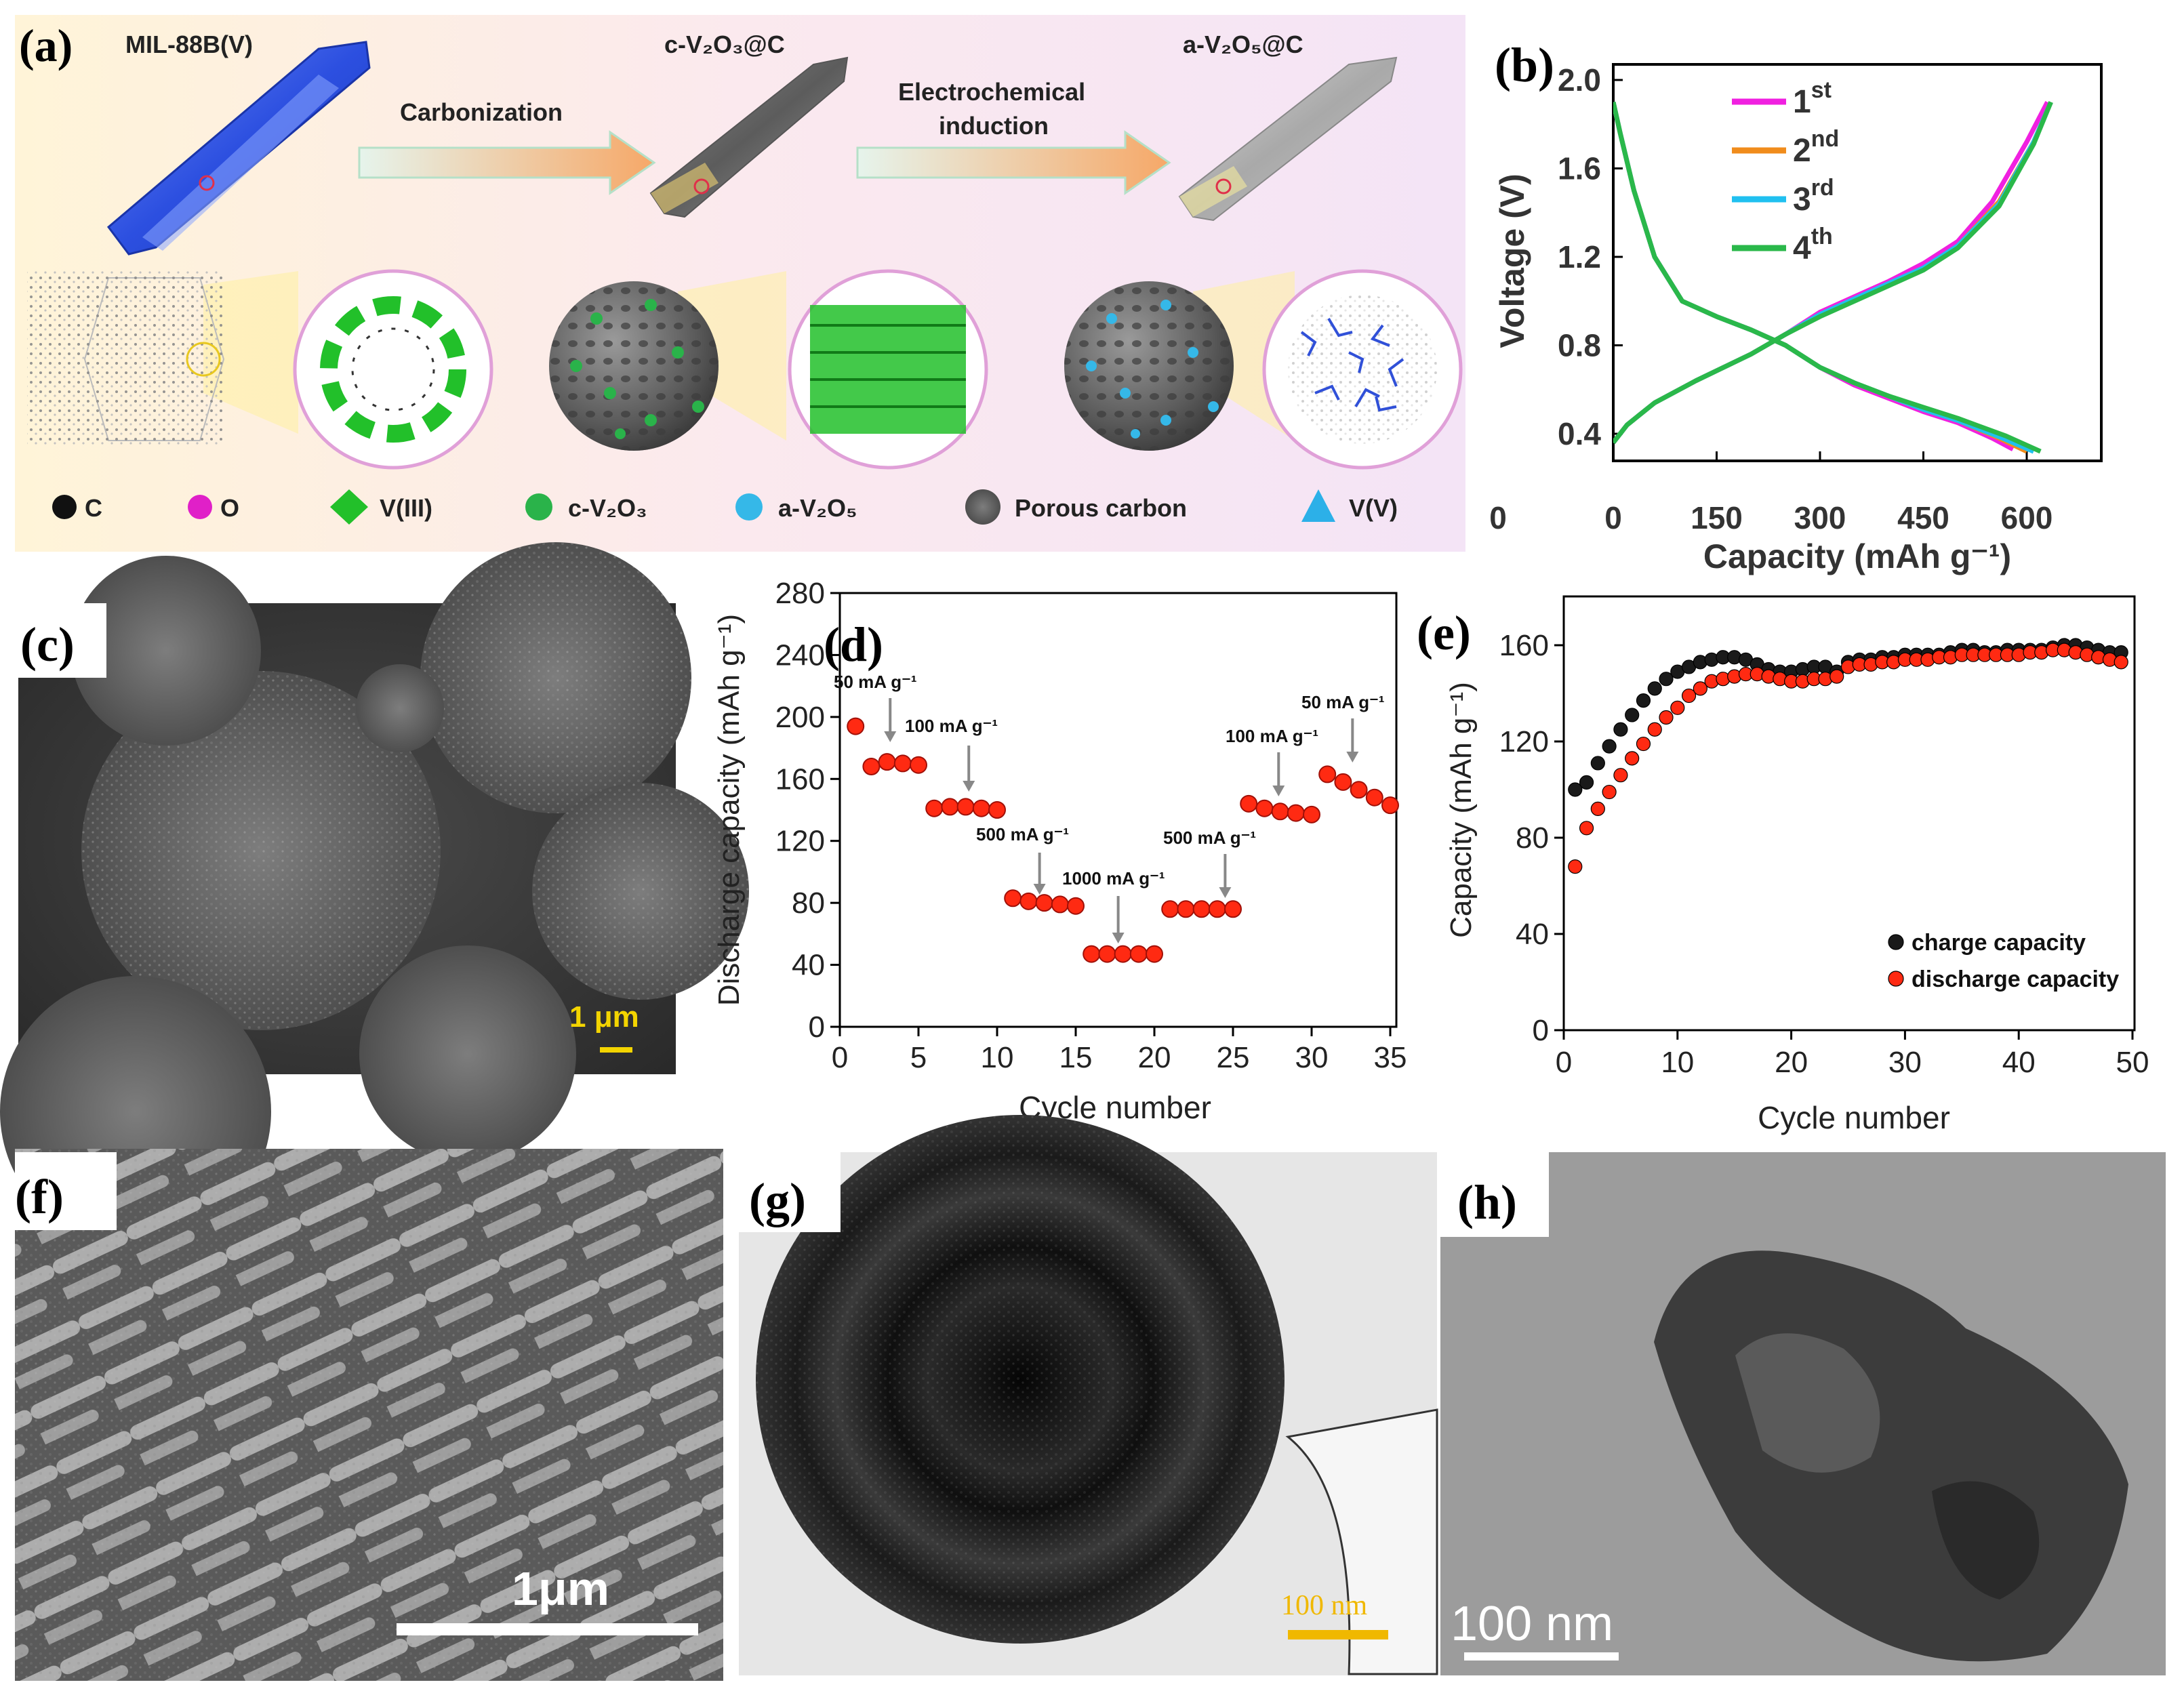 The height and width of the screenshot is (1691, 2184). I want to click on b-x-axis-title: Capacity (mAh g⁻¹), so click(1857, 556).